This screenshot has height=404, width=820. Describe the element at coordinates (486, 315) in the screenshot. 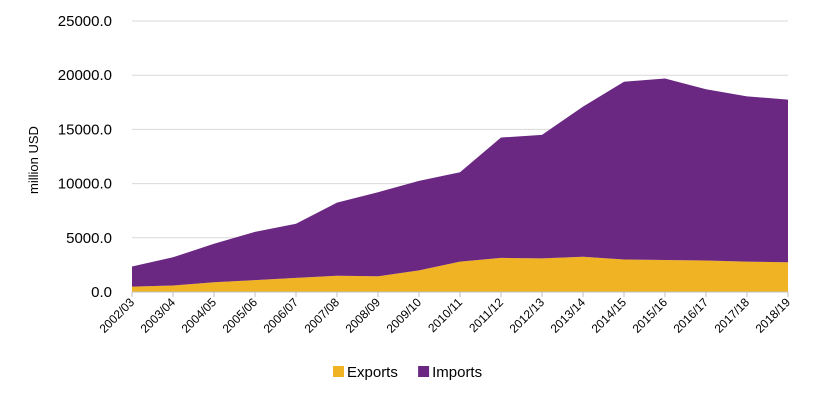

I see `x-tick-label: 2011/12` at that location.